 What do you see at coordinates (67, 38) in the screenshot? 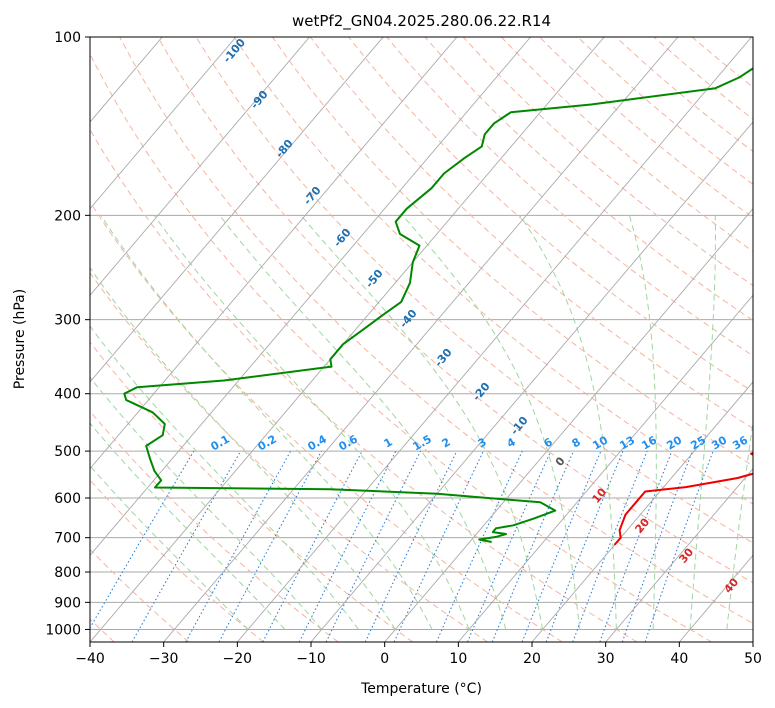
I see `y-tick-label: 100` at bounding box center [67, 38].